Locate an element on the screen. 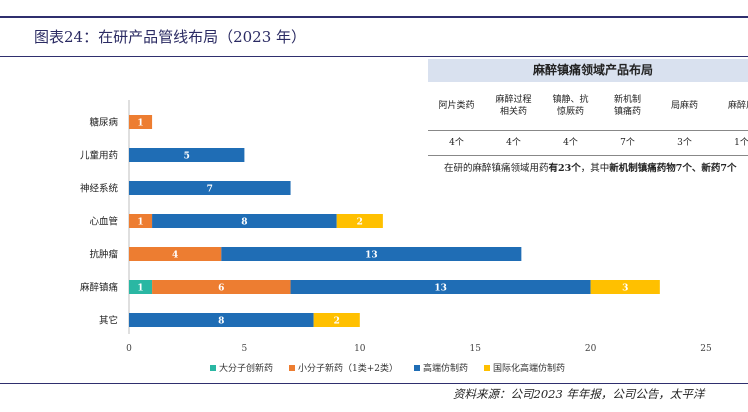  note-text: 在研的麻醉镇痛领域用药 is located at coordinates (496, 168).